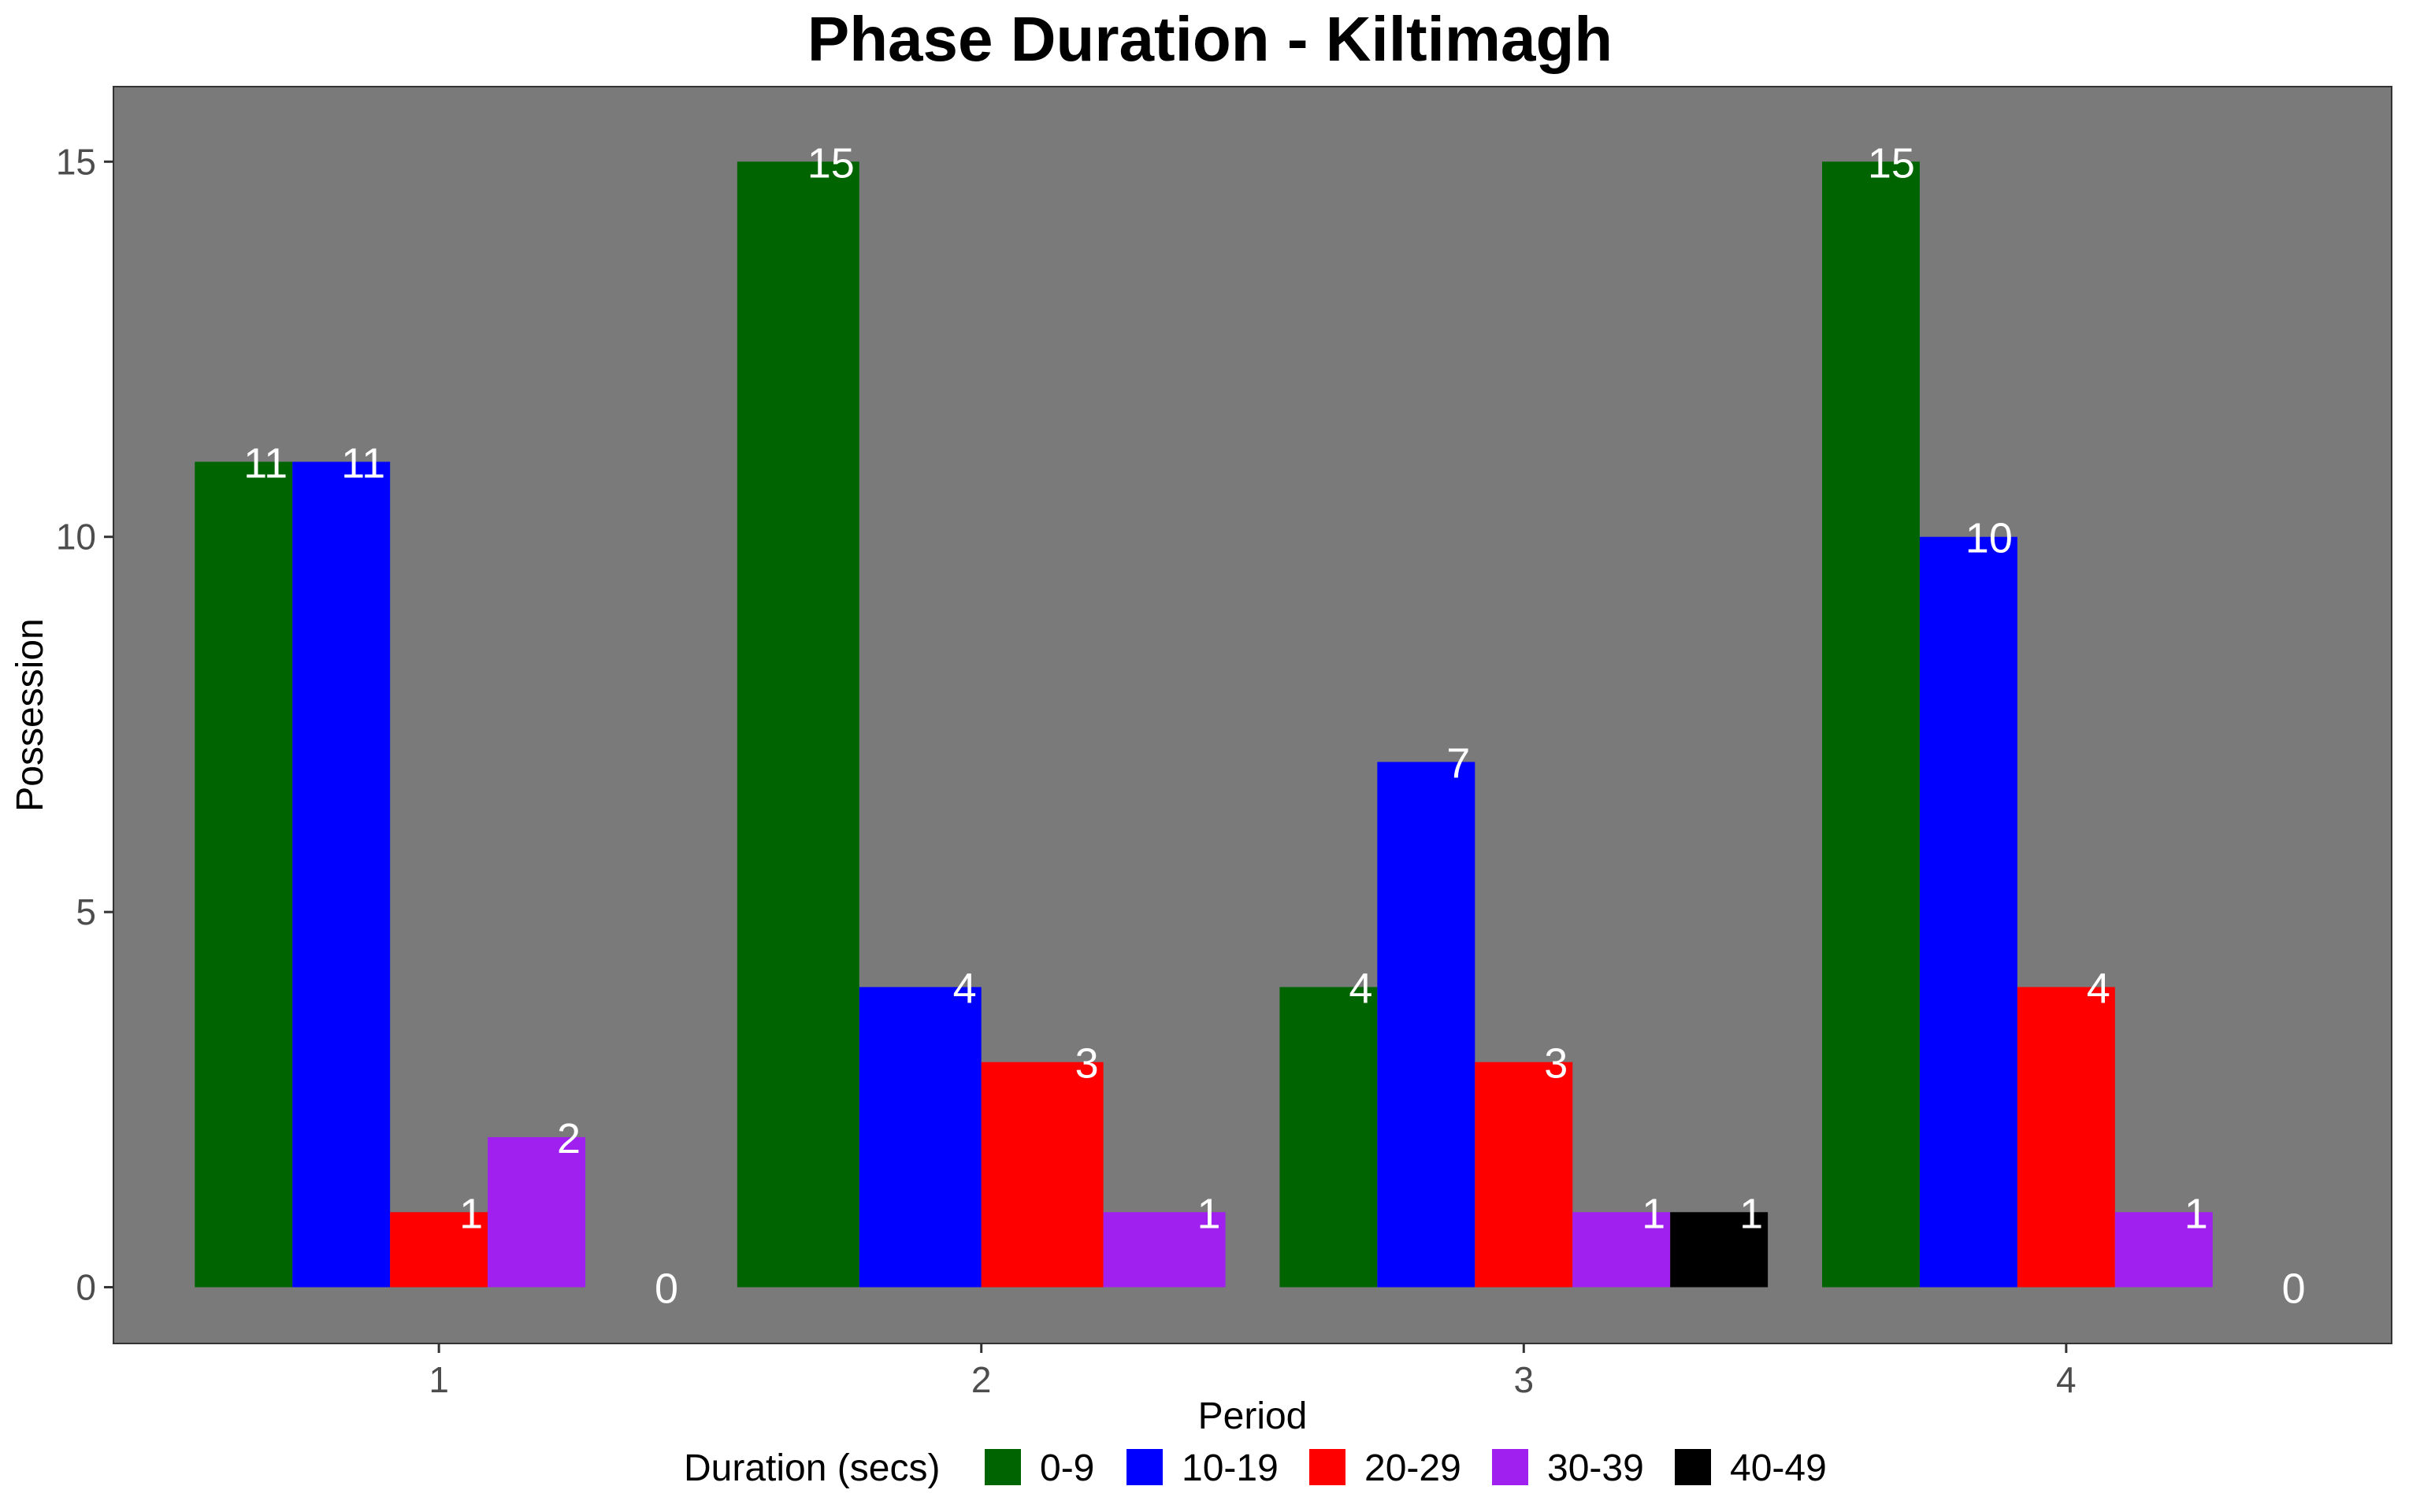 The width and height of the screenshot is (2420, 1512). What do you see at coordinates (569, 1138) in the screenshot?
I see `bar-label: 2` at bounding box center [569, 1138].